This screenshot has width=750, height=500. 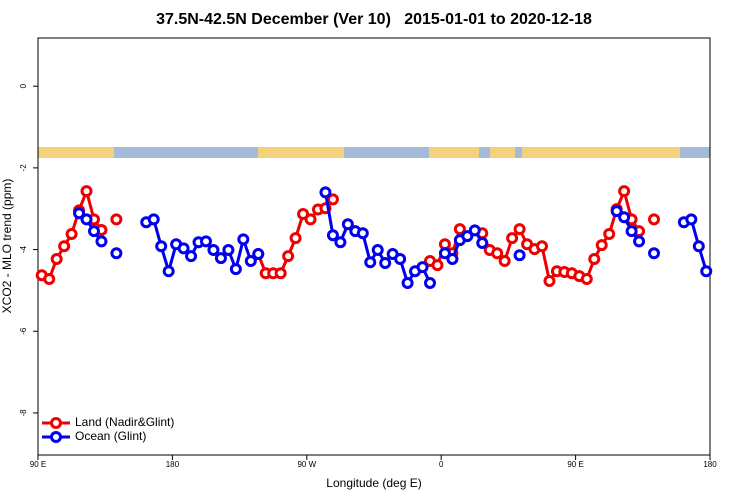 I want to click on x-axis-label: Longitude (deg E), so click(x=373, y=483).